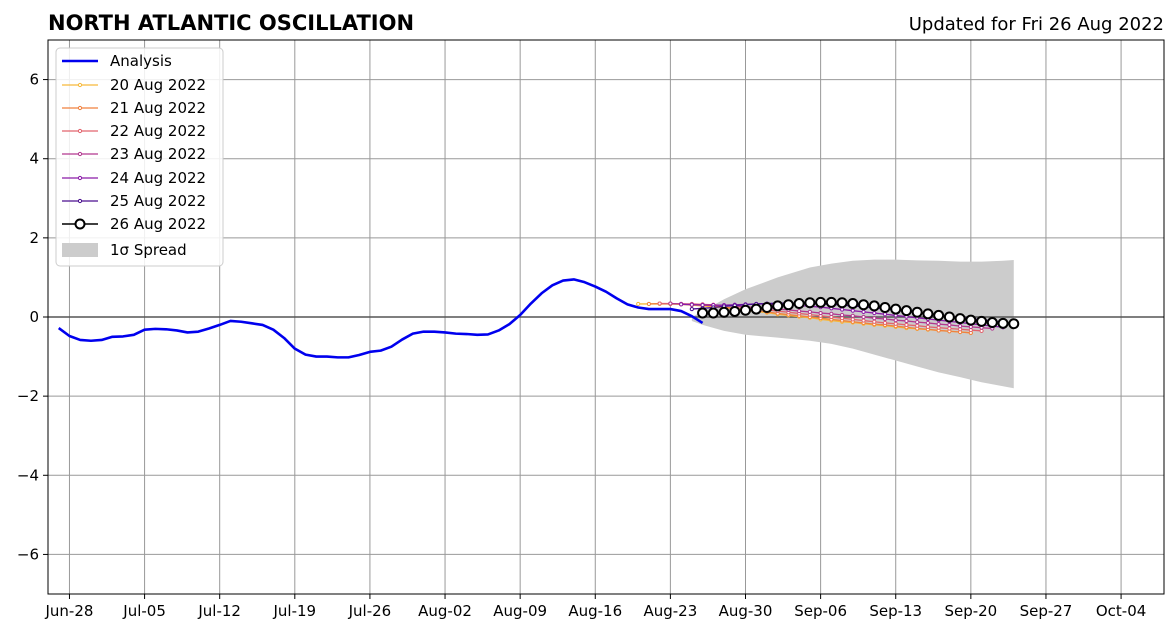  I want to click on x-tick-label: Aug-02, so click(445, 611).